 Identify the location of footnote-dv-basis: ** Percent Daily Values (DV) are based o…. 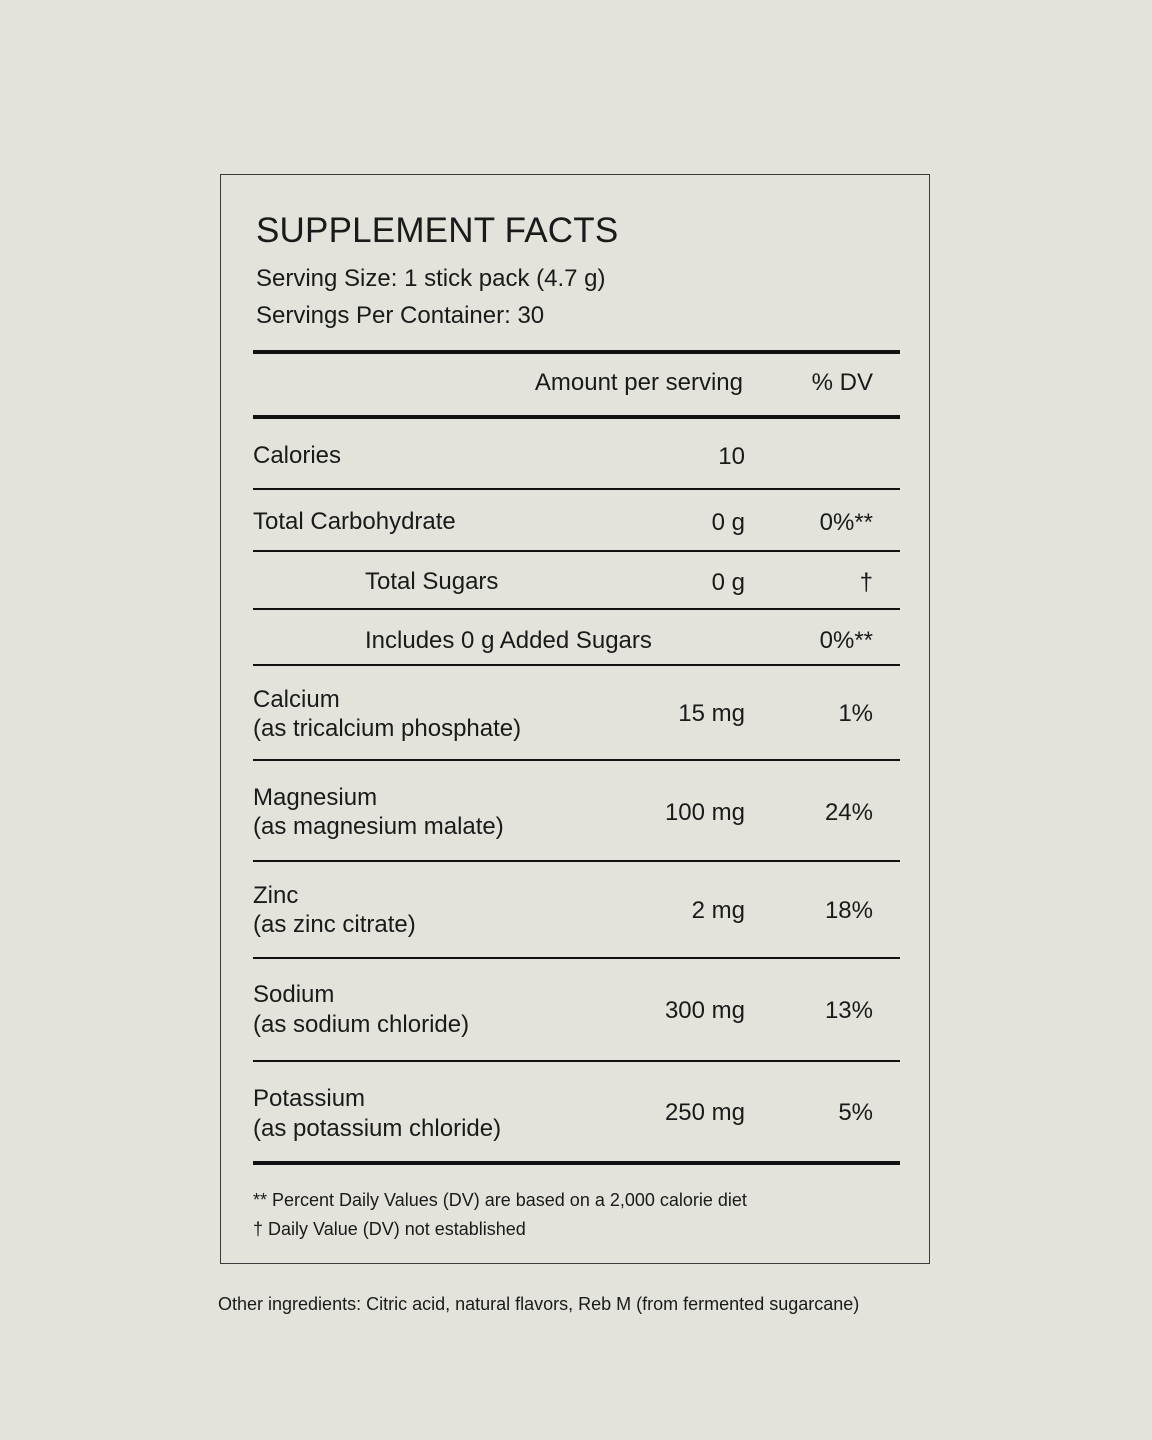
(500, 1200).